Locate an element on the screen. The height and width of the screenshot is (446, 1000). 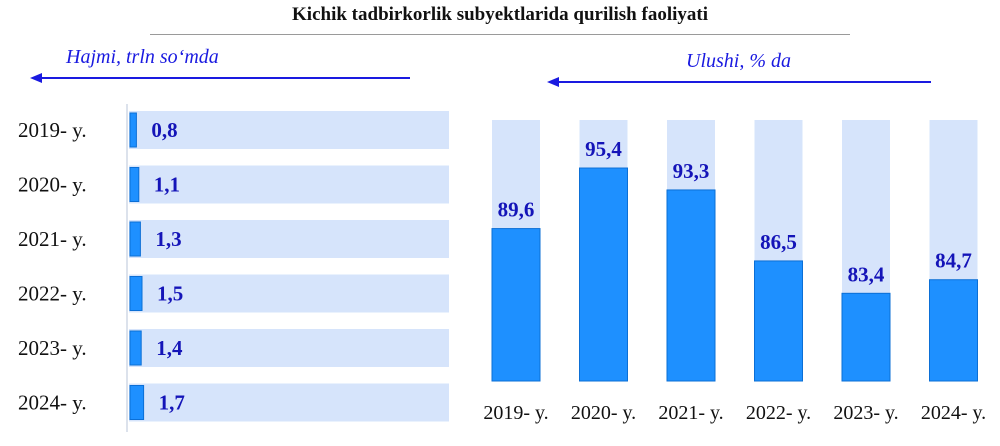
data-label: 95,4 is located at coordinates (603, 149).